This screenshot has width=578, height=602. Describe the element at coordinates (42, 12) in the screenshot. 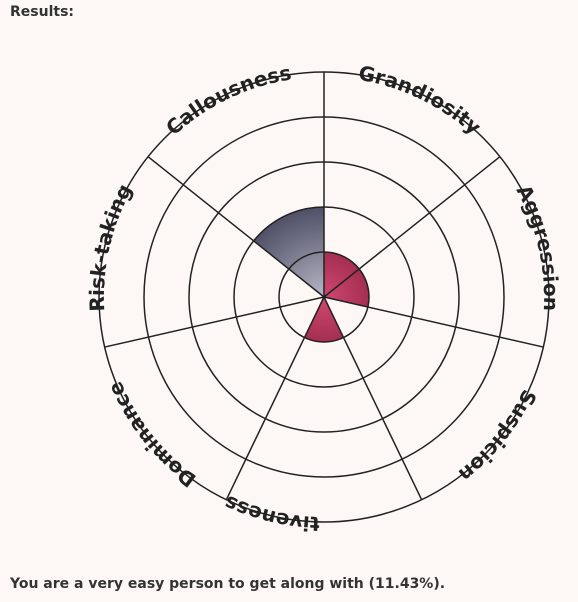

I see `results-heading: Results:` at that location.